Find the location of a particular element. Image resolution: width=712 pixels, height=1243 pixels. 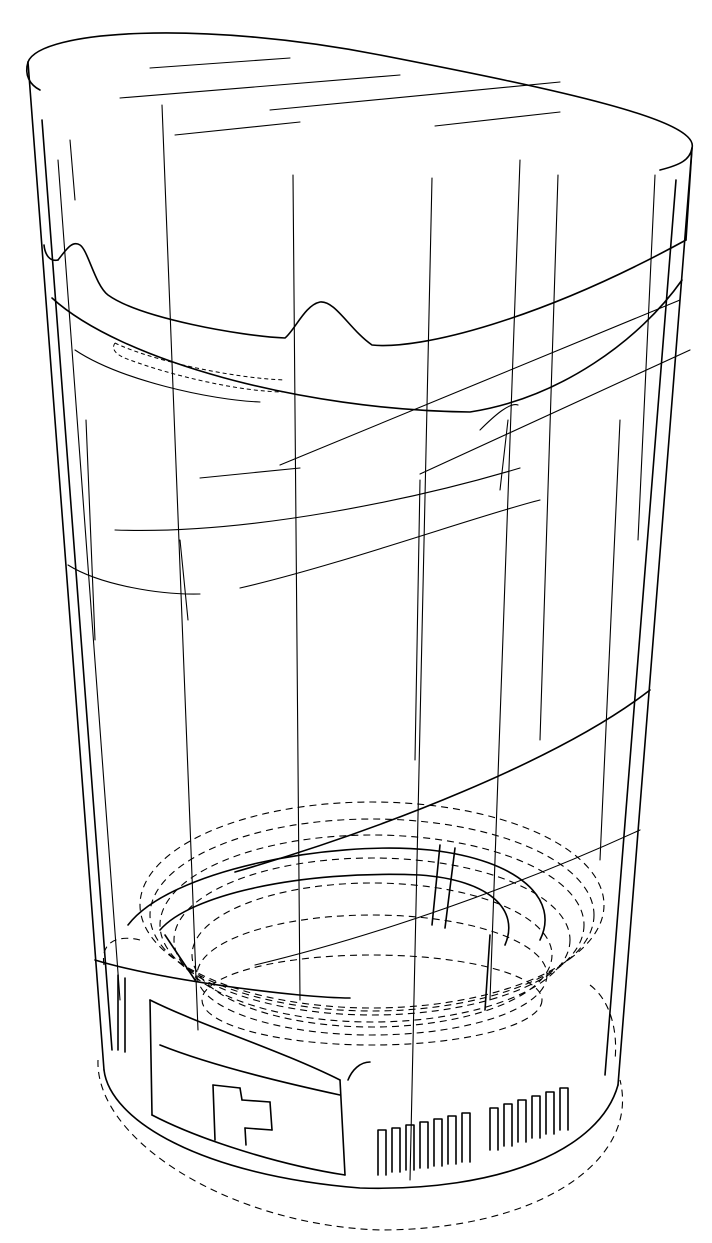

lid-side is located at coordinates (368, 247).